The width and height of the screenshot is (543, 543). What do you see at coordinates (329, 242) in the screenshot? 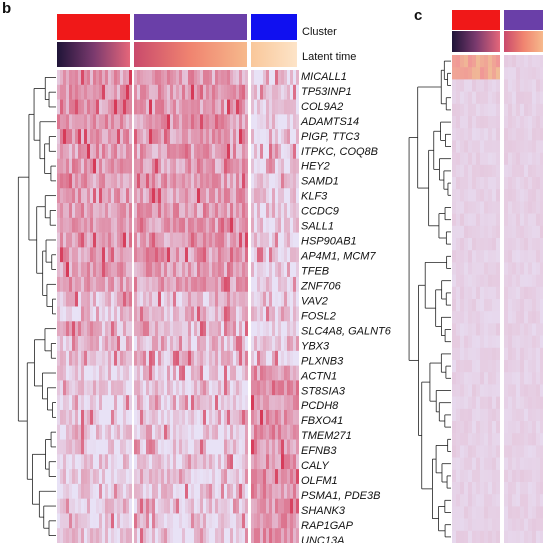
I see `gene-label: HSP90AB1` at bounding box center [329, 242].